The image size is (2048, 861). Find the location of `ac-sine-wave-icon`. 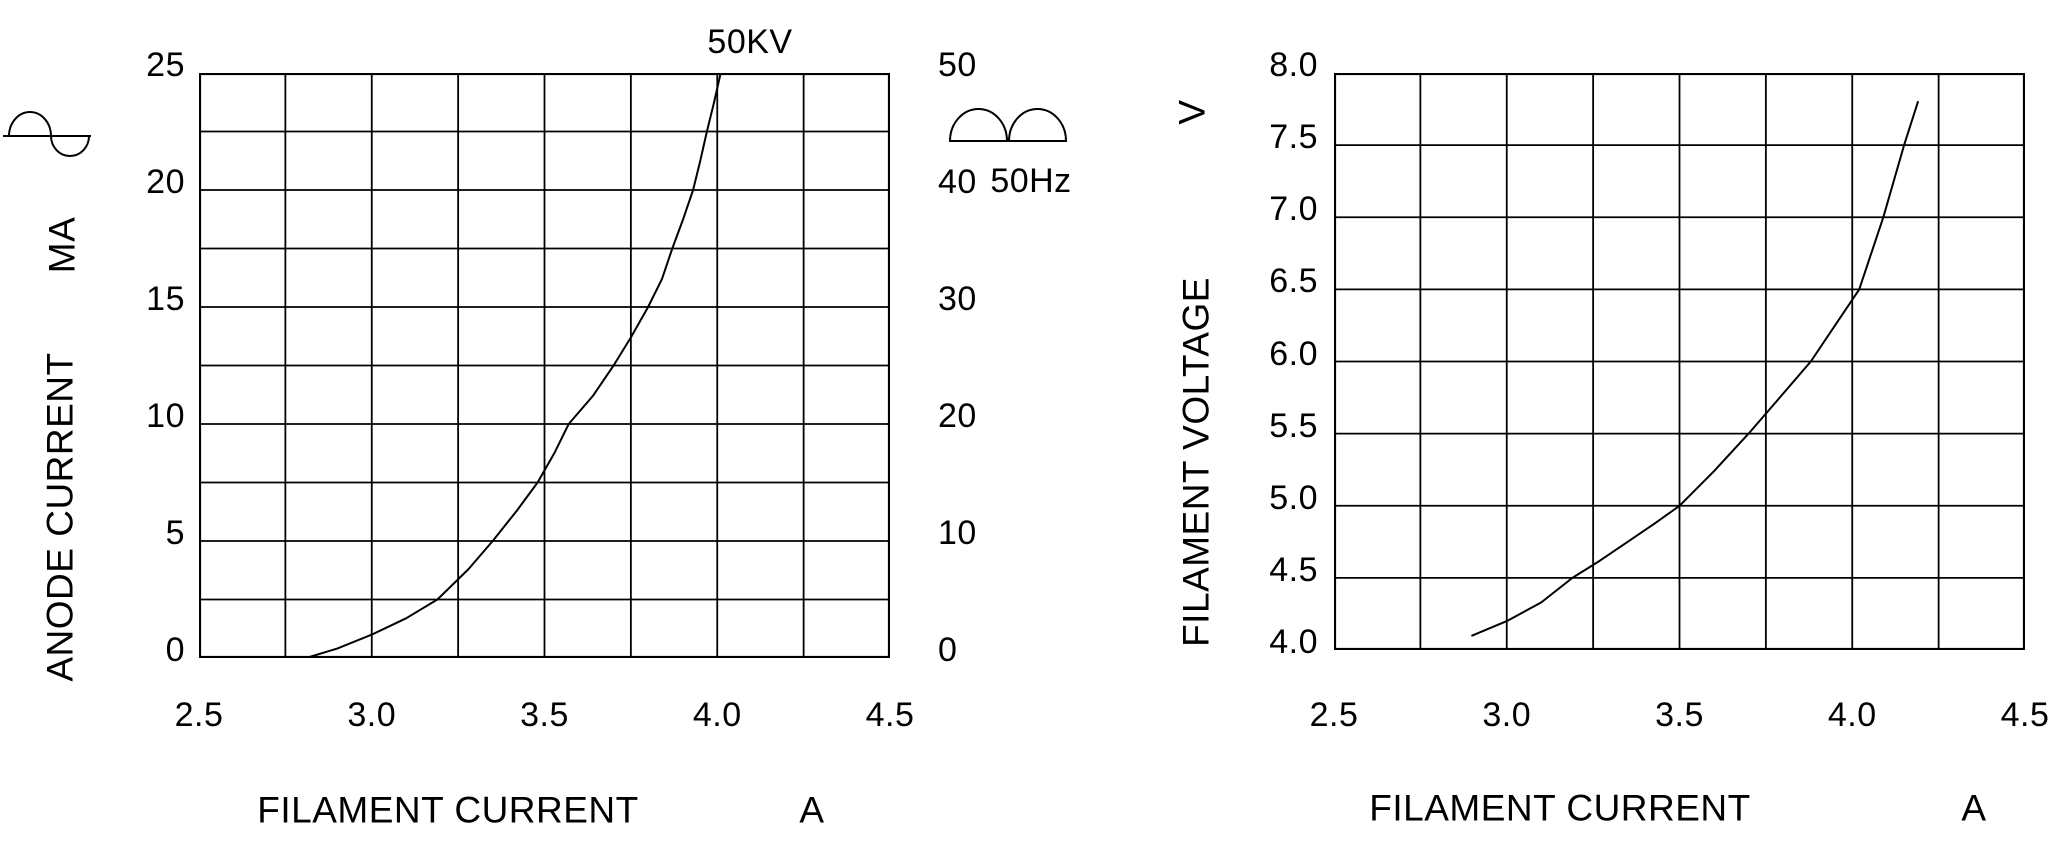

ac-sine-wave-icon is located at coordinates (47, 136).